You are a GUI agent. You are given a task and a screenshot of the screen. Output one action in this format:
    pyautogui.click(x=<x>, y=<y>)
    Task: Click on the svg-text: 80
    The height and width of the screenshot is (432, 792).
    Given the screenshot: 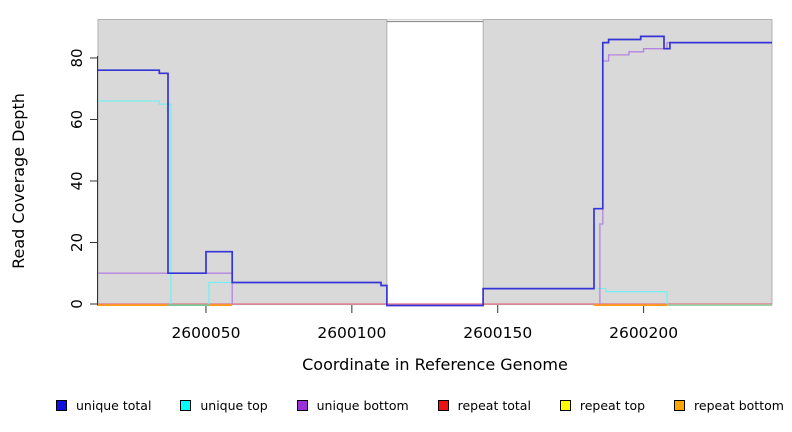 What is the action you would take?
    pyautogui.click(x=77, y=57)
    